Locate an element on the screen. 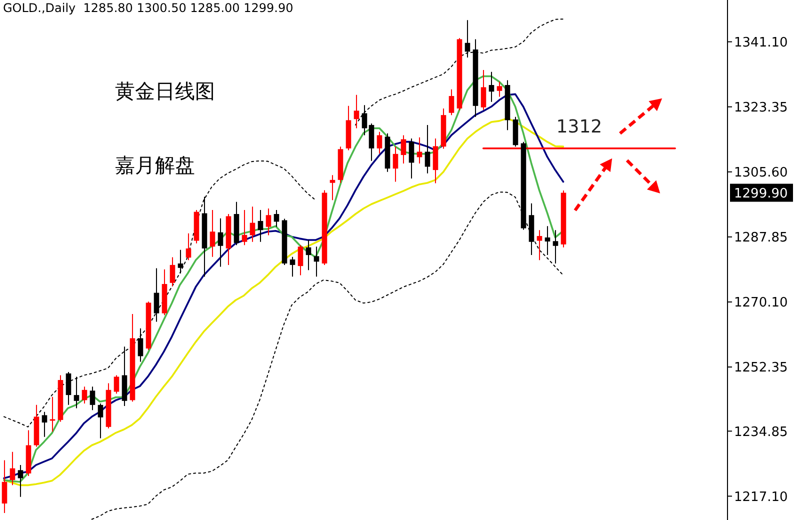  subtitle: GOLD.,Daily 1285.80 1300.50 1285.00 1299.90 is located at coordinates (148, 8).